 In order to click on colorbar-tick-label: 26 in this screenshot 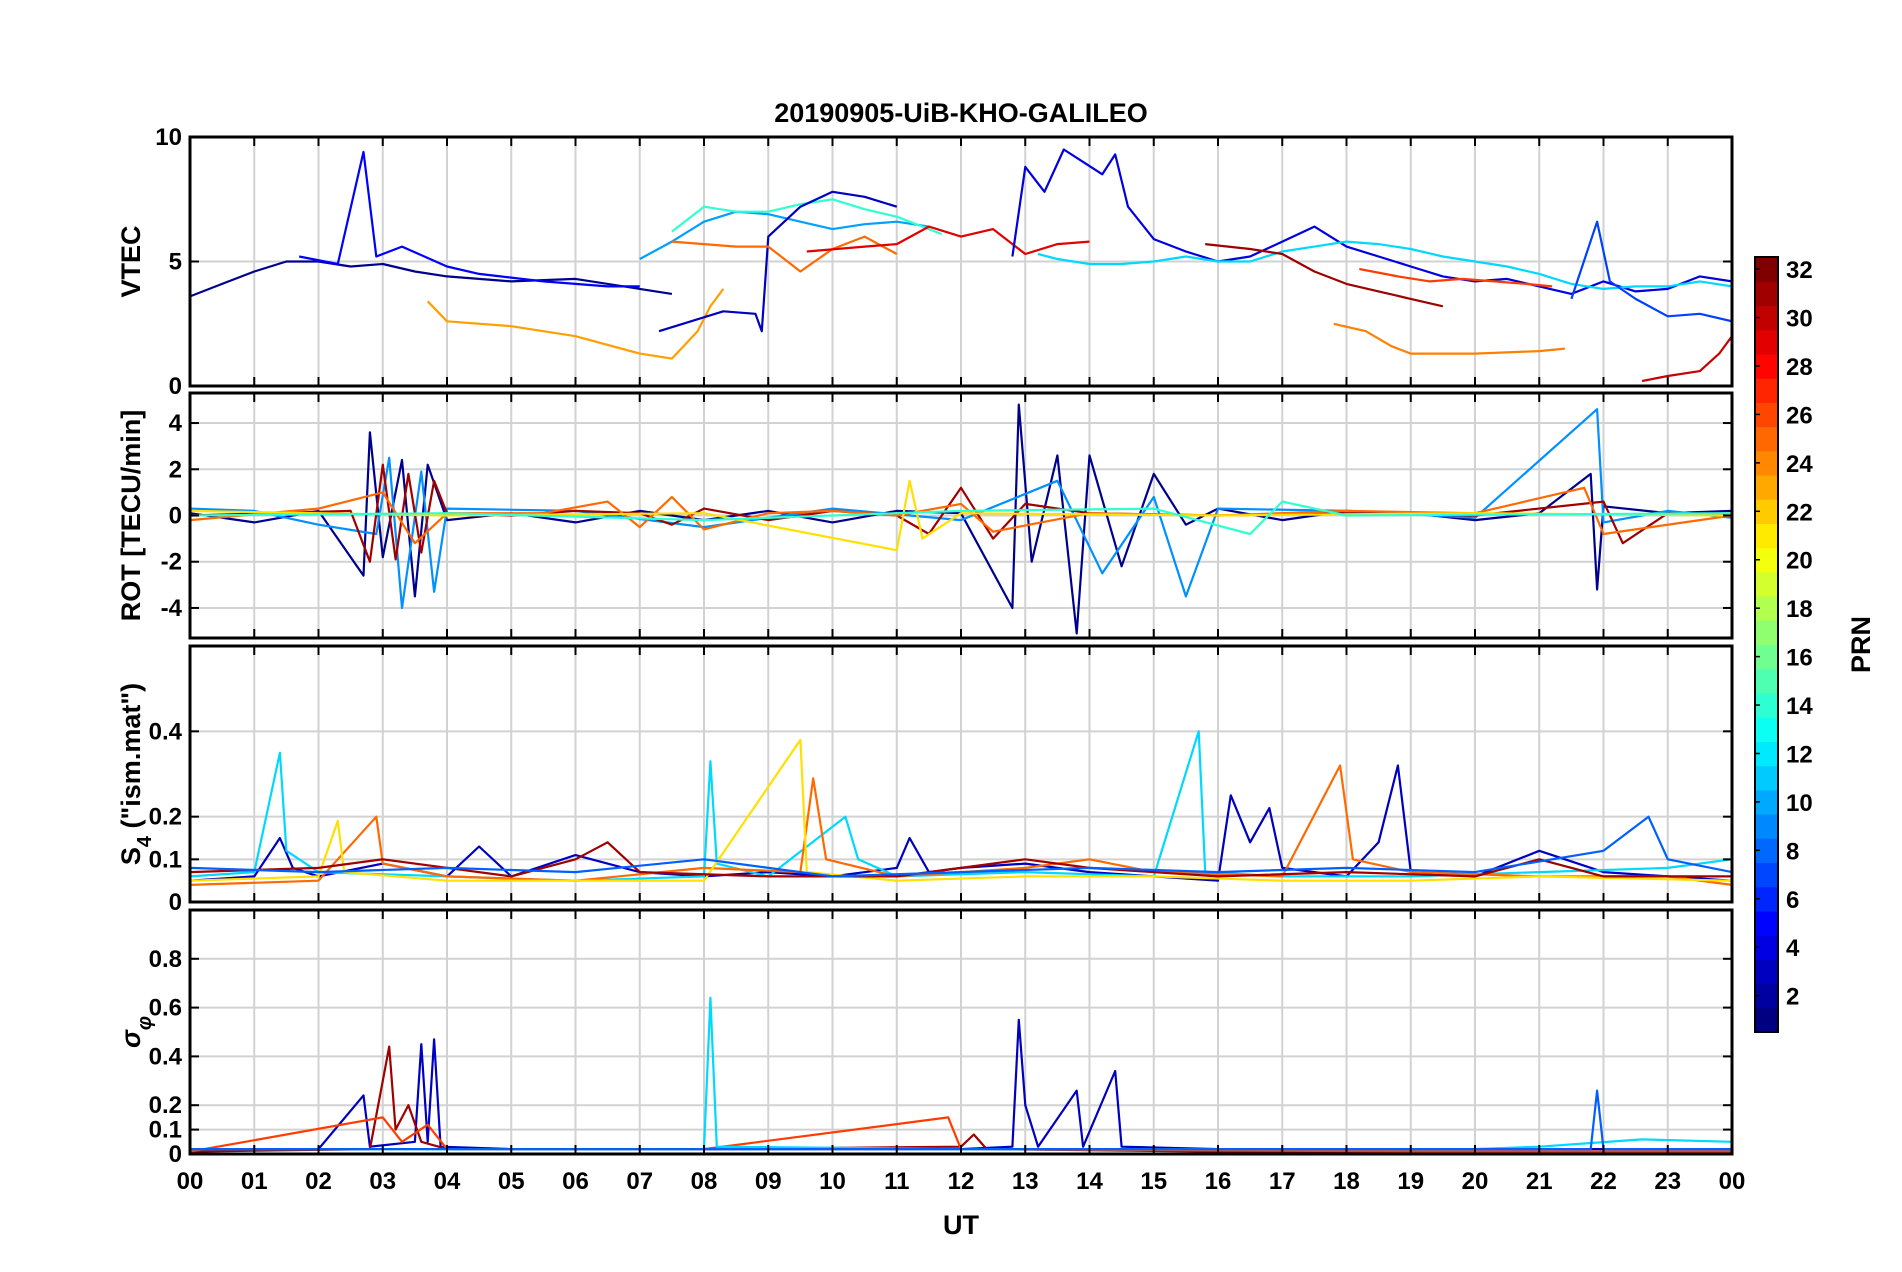, I will do `click(1799, 415)`.